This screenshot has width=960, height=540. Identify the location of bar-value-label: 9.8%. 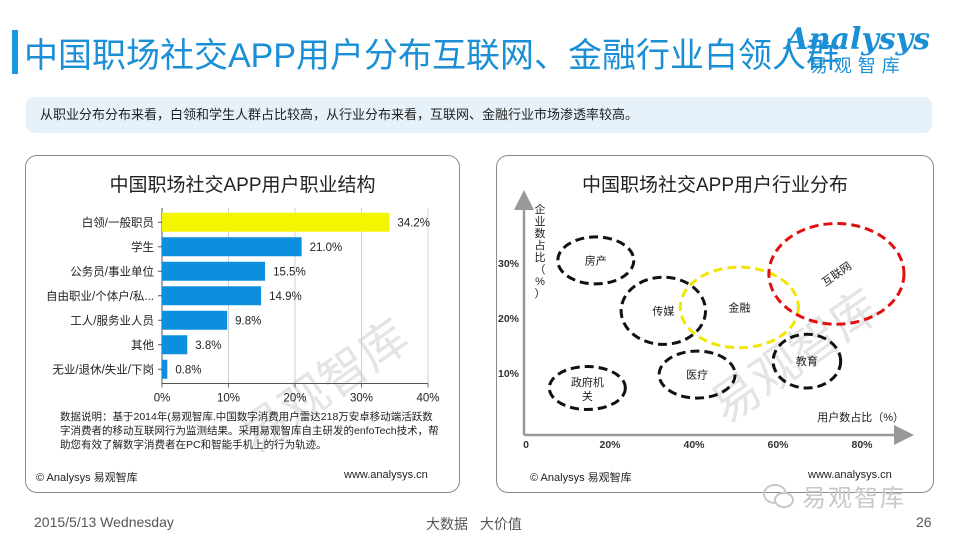
(248, 321).